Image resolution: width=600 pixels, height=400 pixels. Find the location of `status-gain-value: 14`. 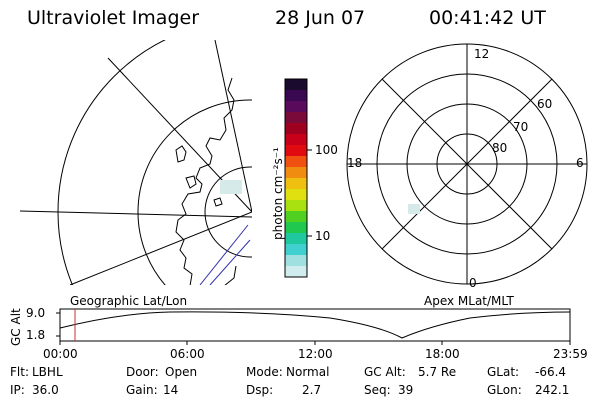

status-gain-value: 14 is located at coordinates (171, 390).